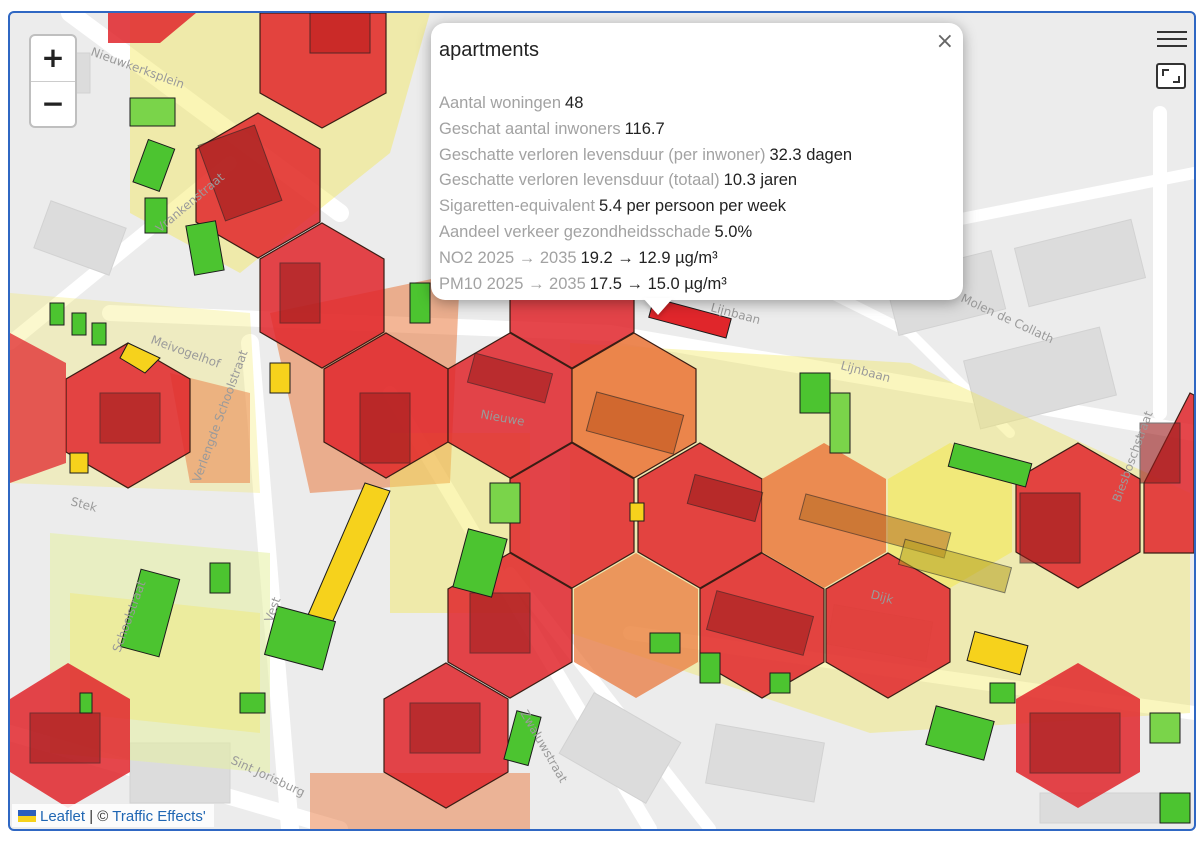 Image resolution: width=1204 pixels, height=842 pixels. I want to click on row-value: 32.3 dagen, so click(811, 154).